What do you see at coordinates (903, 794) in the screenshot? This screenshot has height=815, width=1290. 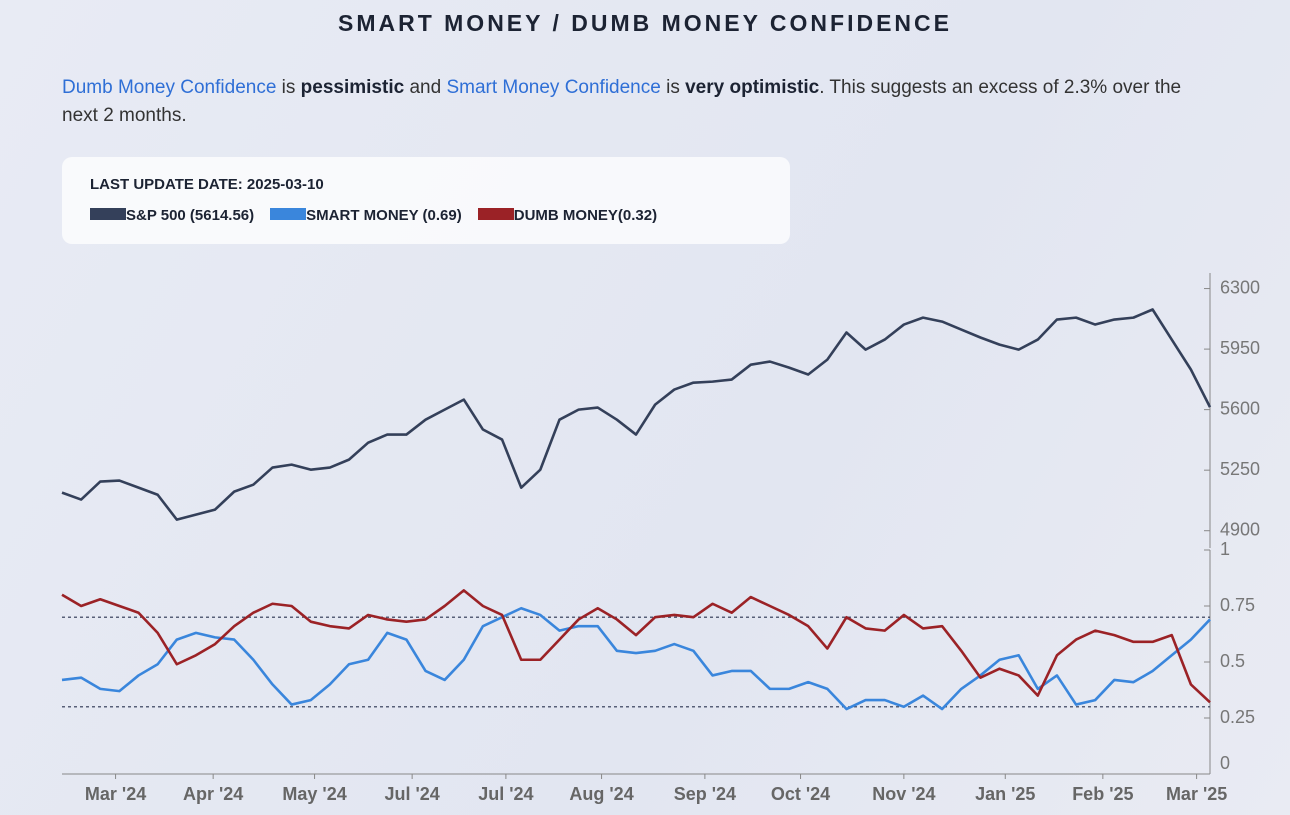 I see `x-tick-label: Nov '24` at bounding box center [903, 794].